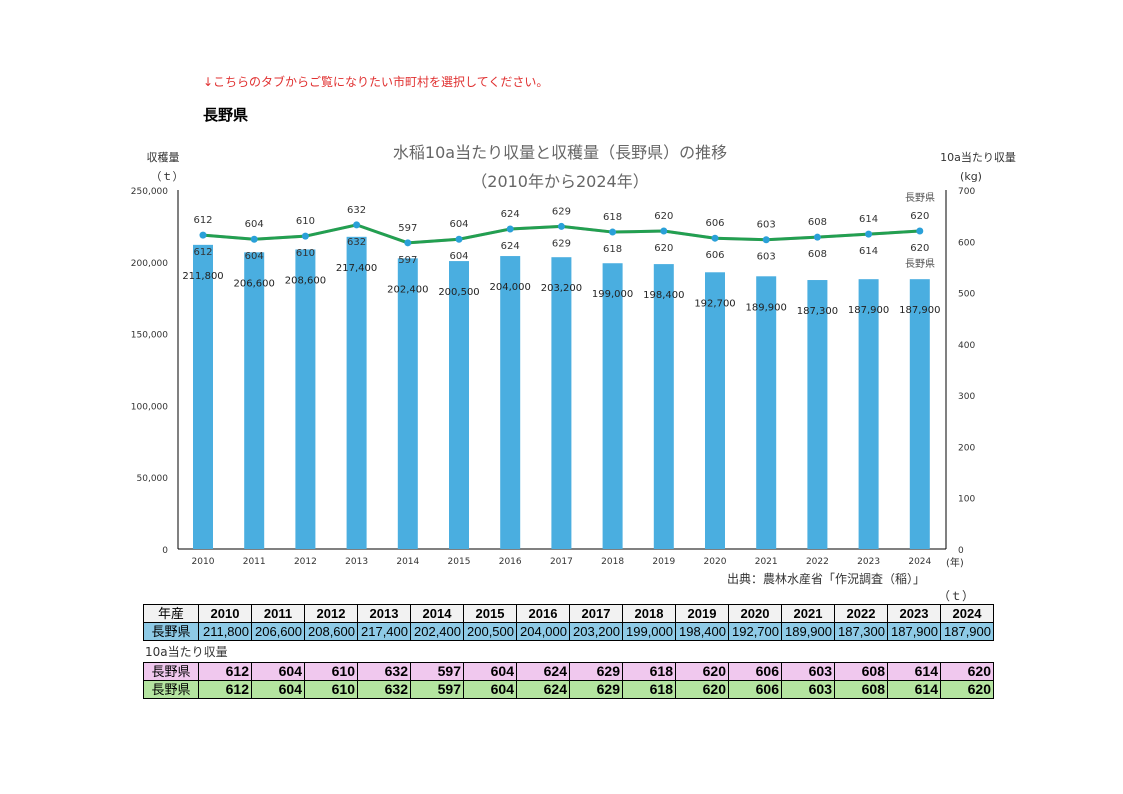 The height and width of the screenshot is (794, 1123). Describe the element at coordinates (225, 631) in the screenshot. I see `table-cell: 211,800` at that location.